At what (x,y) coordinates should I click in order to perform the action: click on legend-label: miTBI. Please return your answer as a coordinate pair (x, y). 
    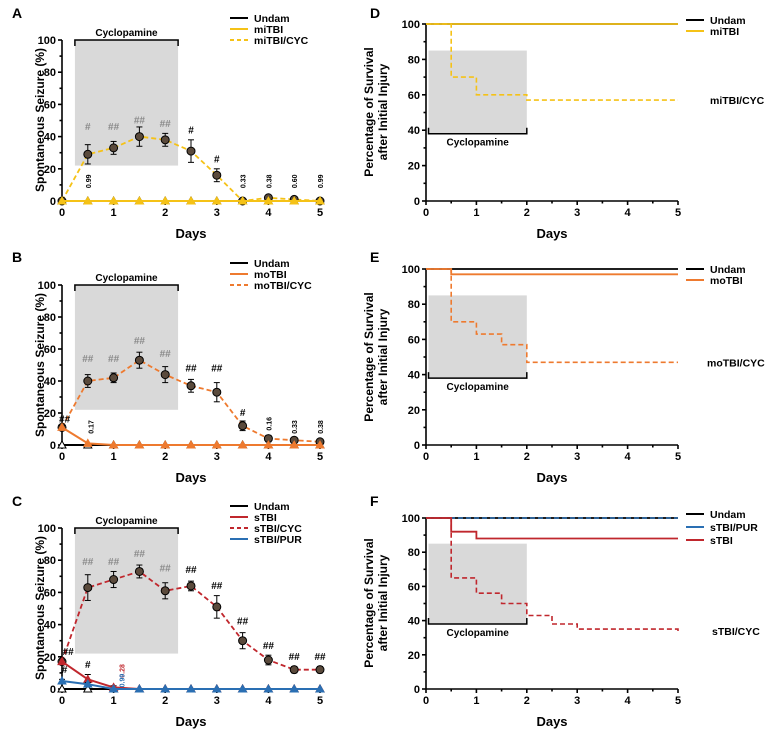
    Looking at the image, I should click on (268, 30).